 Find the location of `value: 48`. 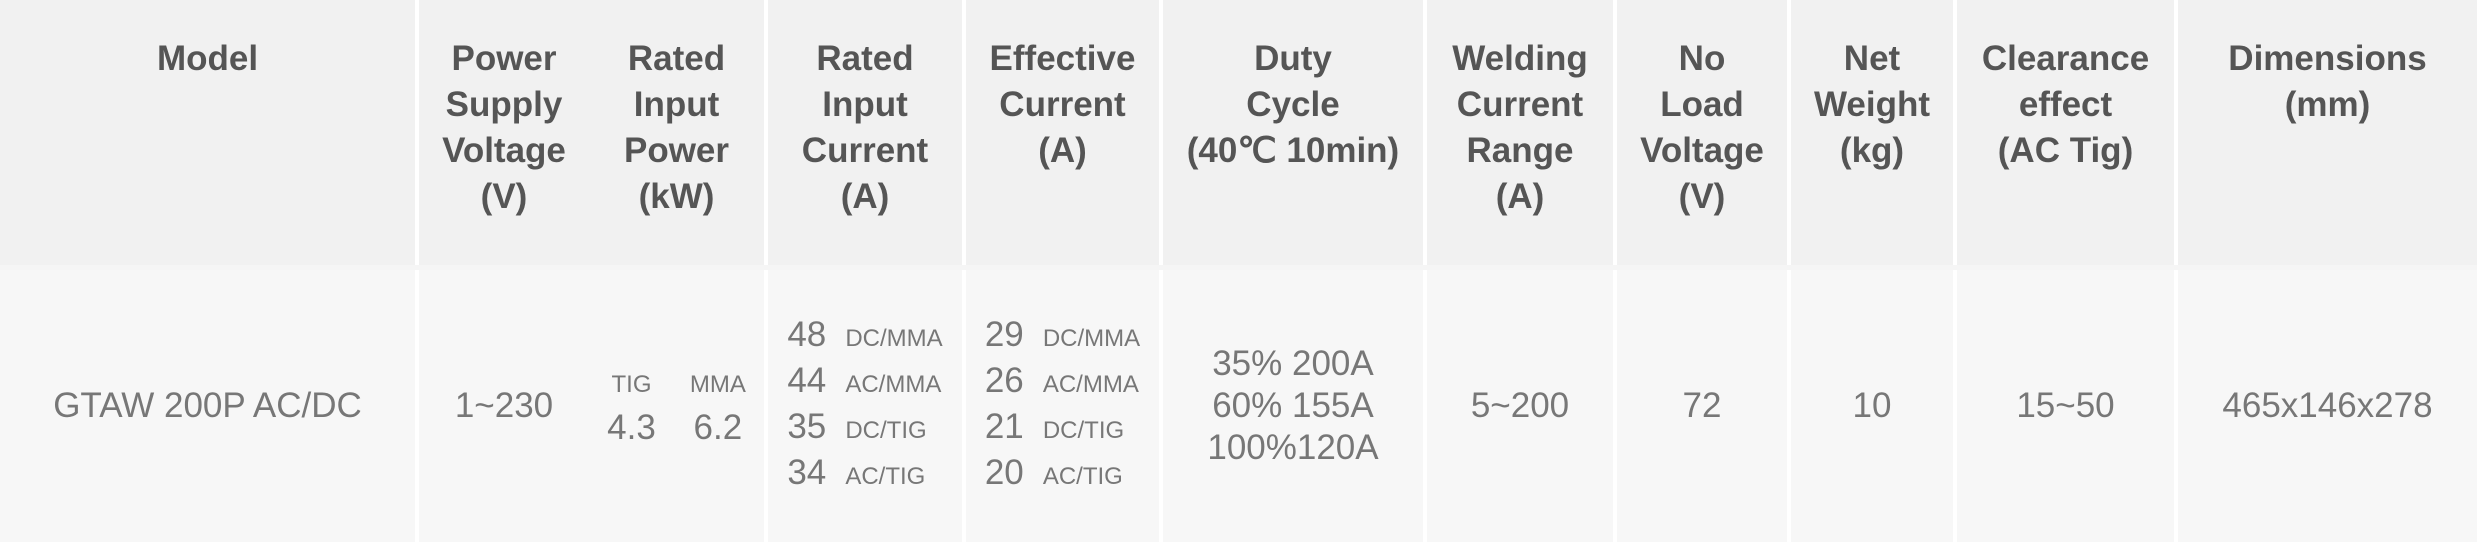

value: 48 is located at coordinates (807, 334).